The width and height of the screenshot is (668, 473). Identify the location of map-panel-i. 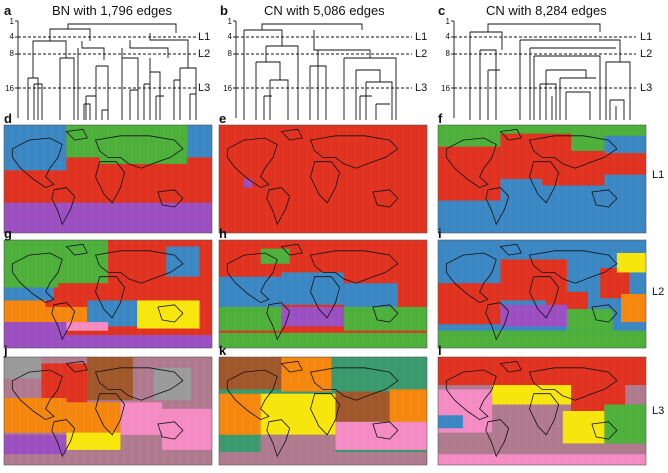
(542, 294).